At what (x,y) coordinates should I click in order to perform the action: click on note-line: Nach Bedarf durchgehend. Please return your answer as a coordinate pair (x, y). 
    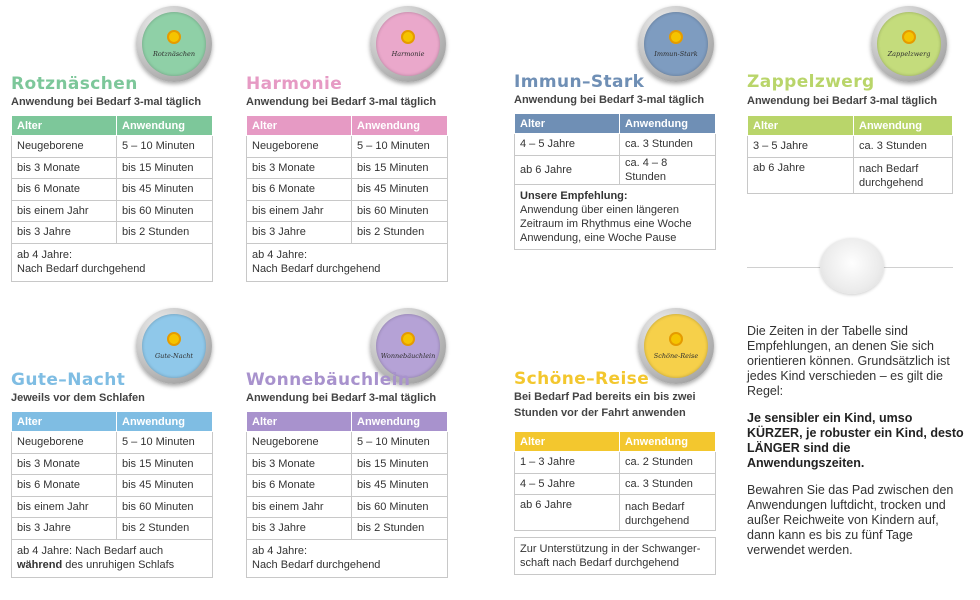
    Looking at the image, I should click on (316, 565).